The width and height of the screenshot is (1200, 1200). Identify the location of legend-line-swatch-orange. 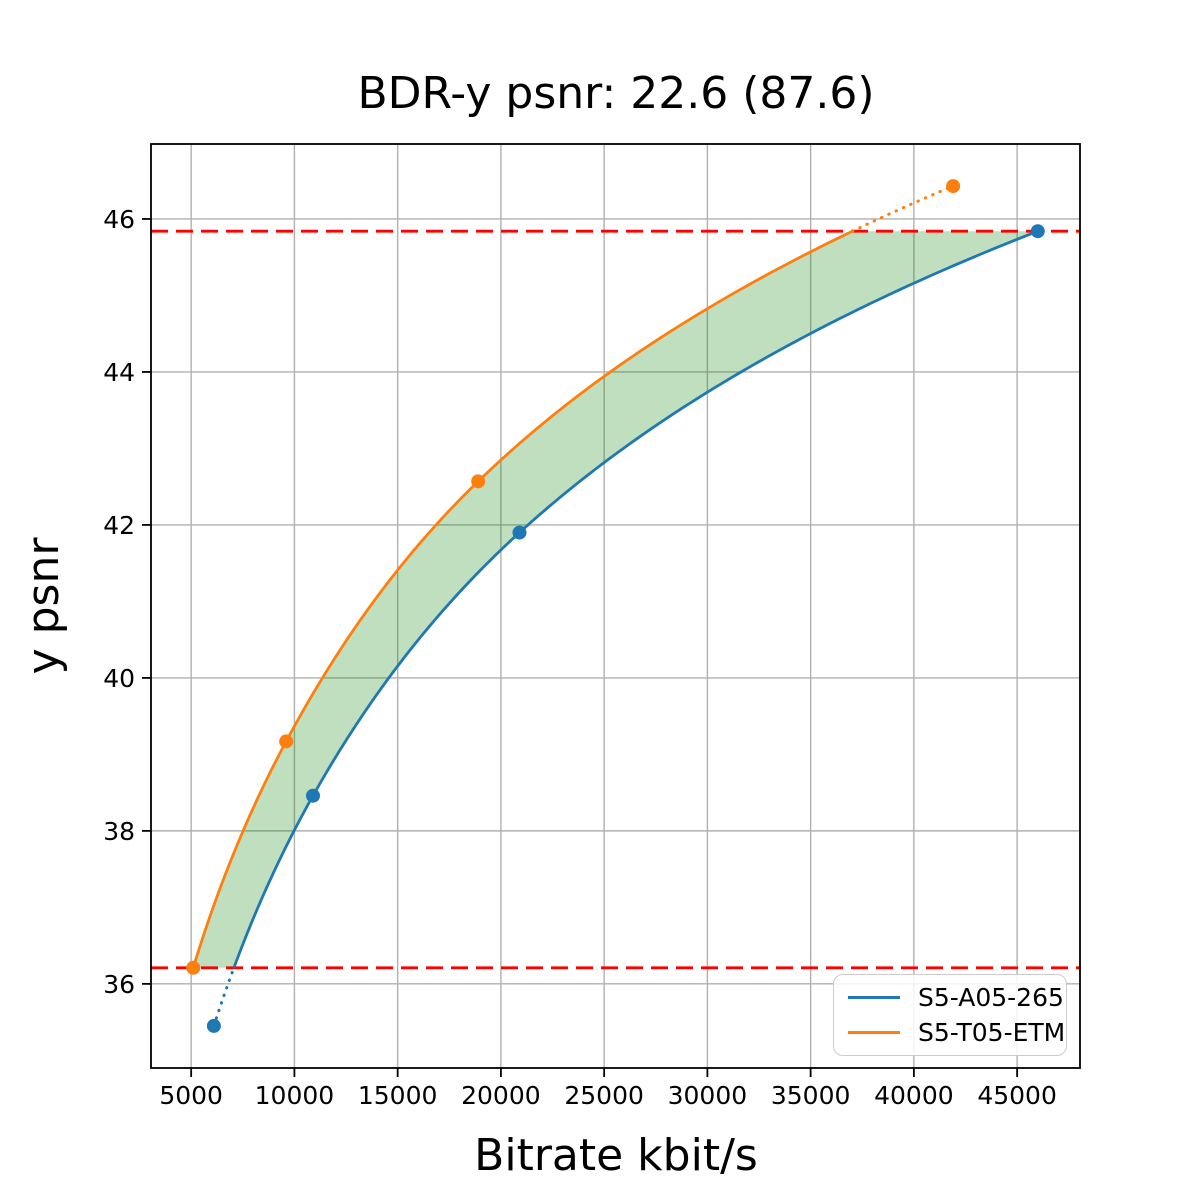
(874, 1032).